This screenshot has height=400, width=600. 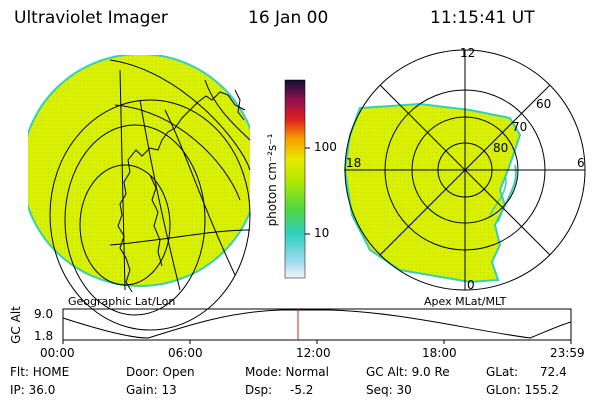 What do you see at coordinates (501, 148) in the screenshot?
I see `lat-label-80: 80` at bounding box center [501, 148].